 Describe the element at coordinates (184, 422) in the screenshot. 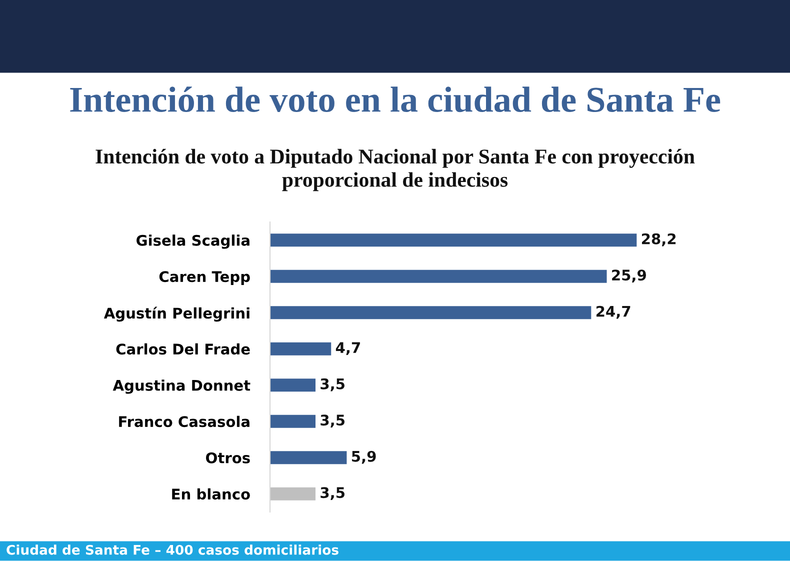

I see `y-tick-label: Franco Casasola` at that location.